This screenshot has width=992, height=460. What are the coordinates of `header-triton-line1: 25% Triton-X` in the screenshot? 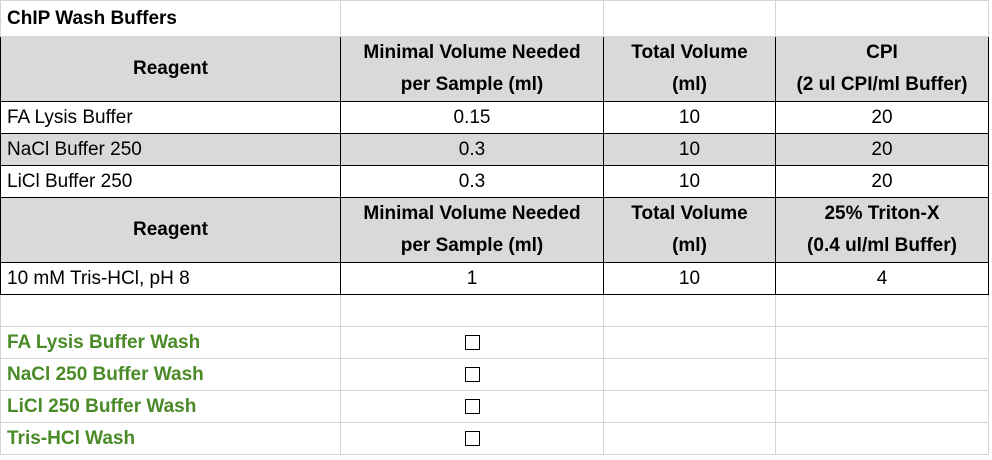 It's located at (882, 213).